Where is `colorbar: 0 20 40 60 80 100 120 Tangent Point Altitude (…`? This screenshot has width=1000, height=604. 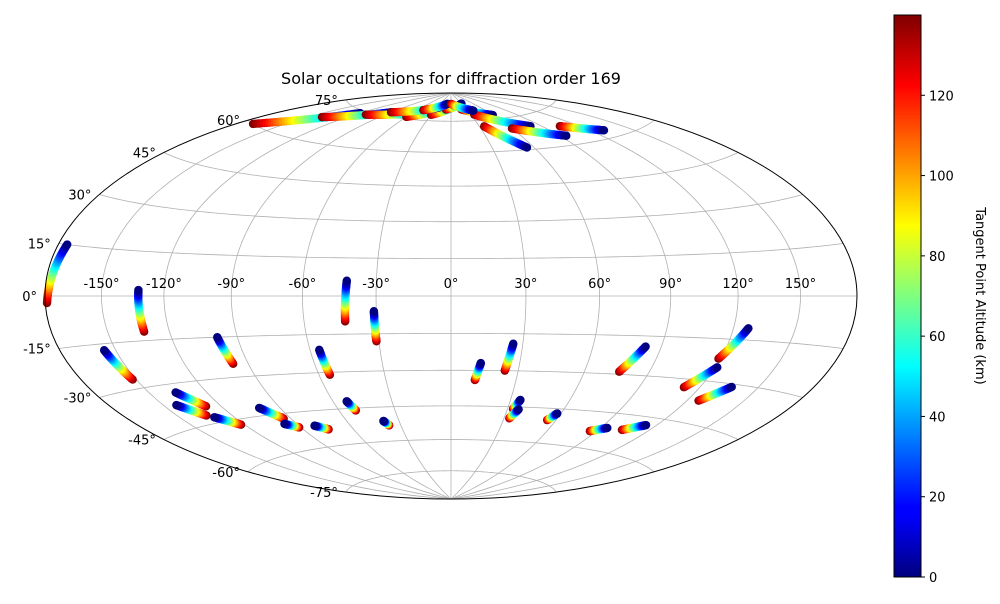
colorbar: 0 20 40 60 80 100 120 Tangent Point Altitude (… is located at coordinates (940, 300).